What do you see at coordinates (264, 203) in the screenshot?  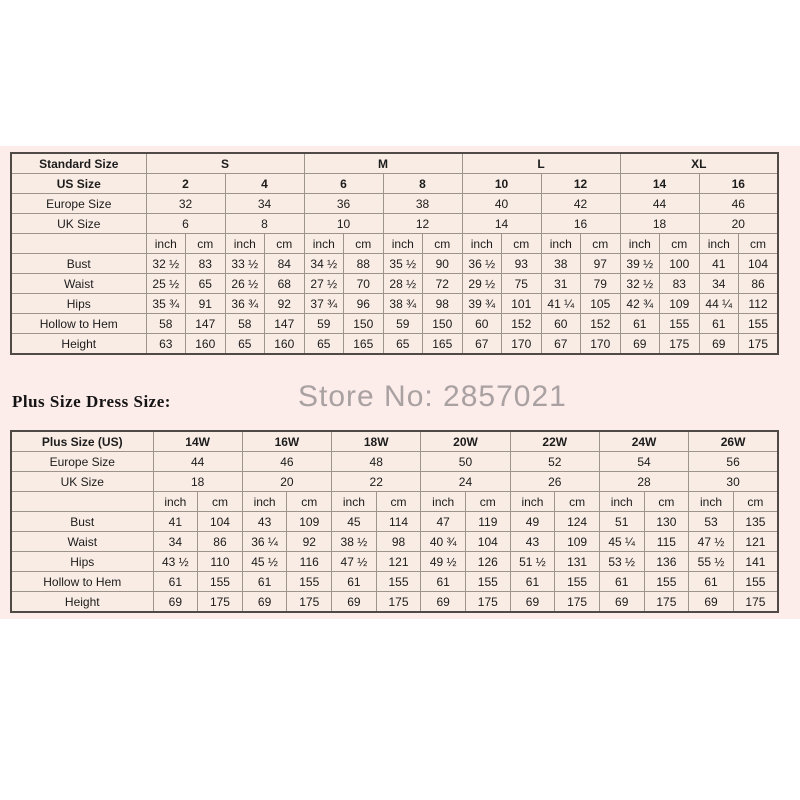 I see `size-cell: 34` at bounding box center [264, 203].